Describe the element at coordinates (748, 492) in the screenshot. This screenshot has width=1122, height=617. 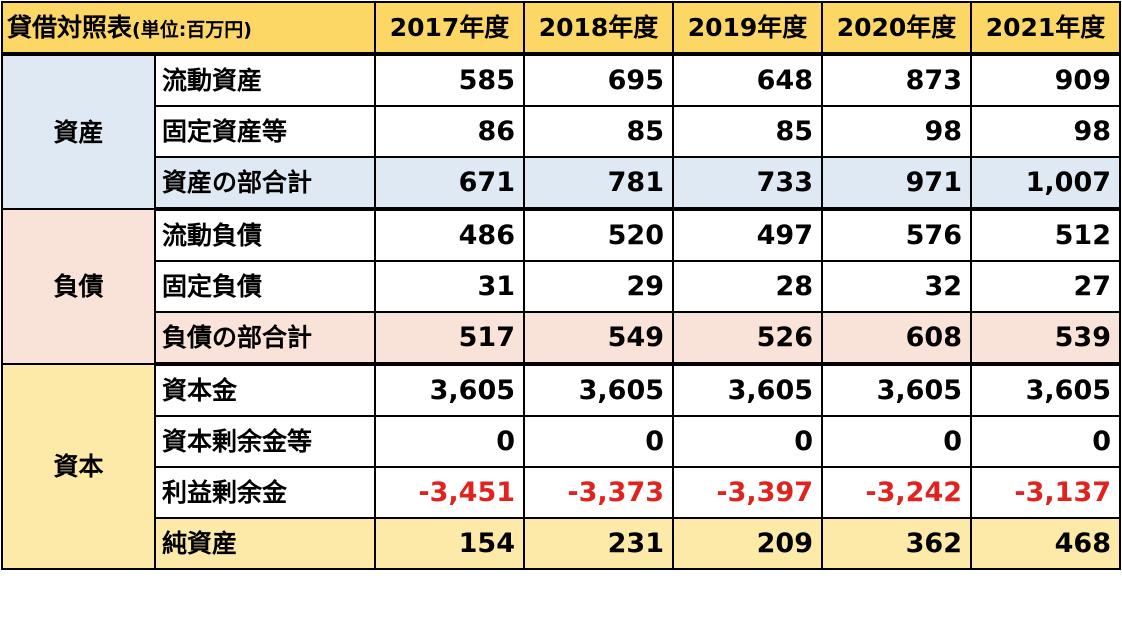
I see `value-cell-negative: -3,397` at that location.